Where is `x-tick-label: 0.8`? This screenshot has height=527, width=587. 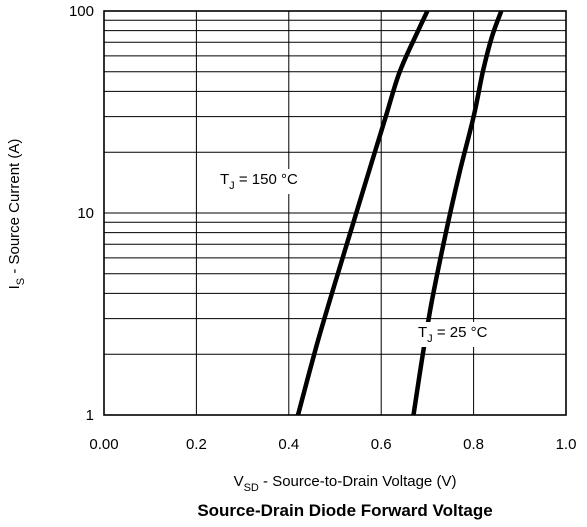 x-tick-label: 0.8 is located at coordinates (473, 444).